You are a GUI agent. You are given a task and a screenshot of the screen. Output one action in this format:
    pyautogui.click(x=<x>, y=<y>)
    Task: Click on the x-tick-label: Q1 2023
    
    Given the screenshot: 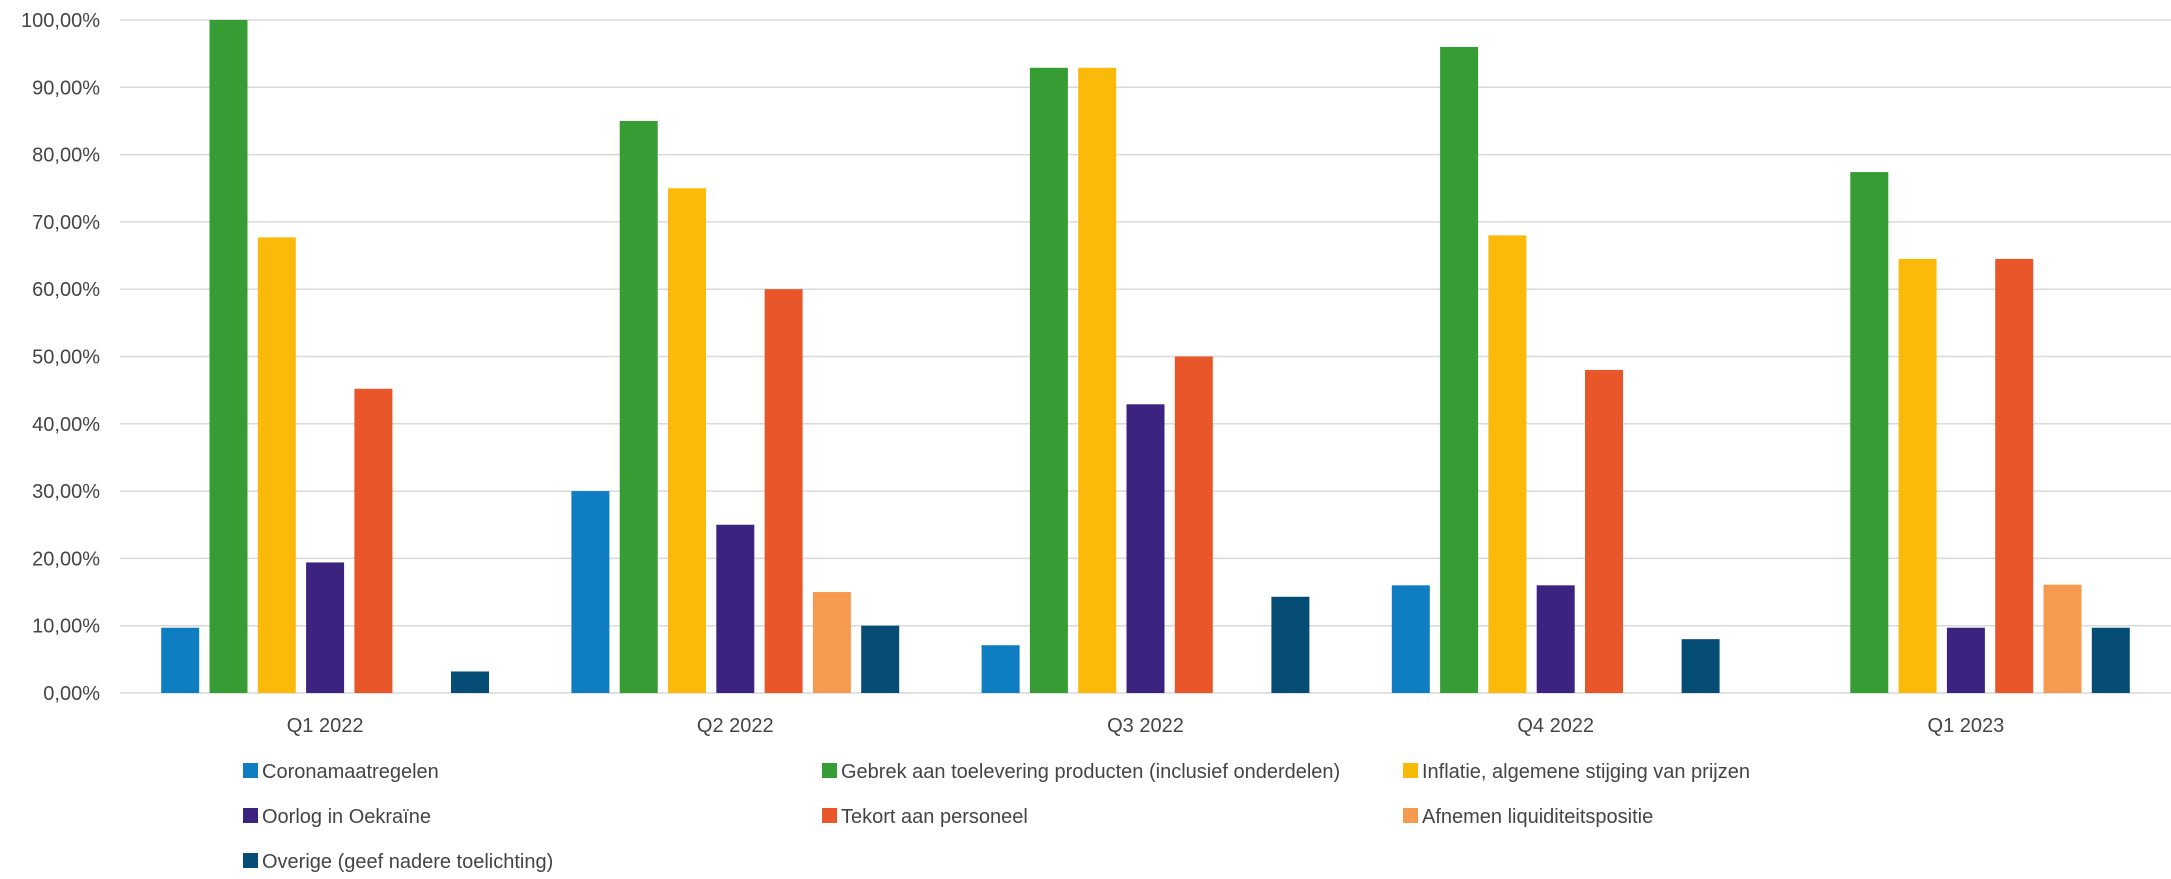 What is the action you would take?
    pyautogui.click(x=1966, y=726)
    